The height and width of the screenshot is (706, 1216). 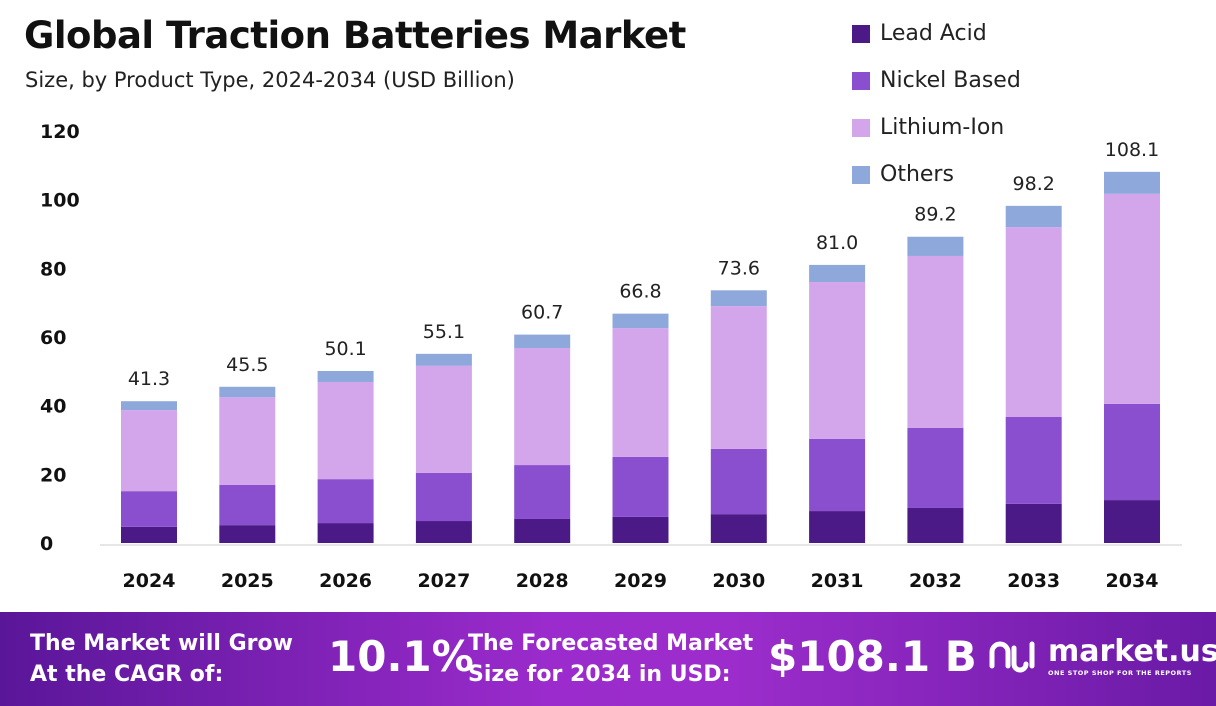 I want to click on x-tick-label: 2027, so click(x=443, y=581).